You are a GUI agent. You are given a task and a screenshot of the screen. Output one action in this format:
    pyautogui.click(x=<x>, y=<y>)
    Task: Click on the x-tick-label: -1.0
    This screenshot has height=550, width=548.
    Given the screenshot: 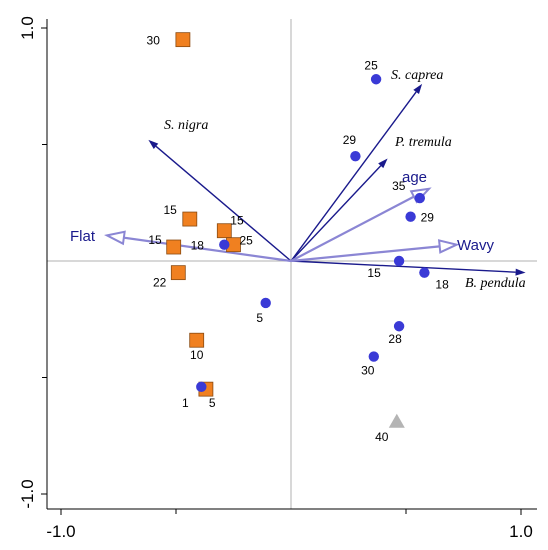 What is the action you would take?
    pyautogui.click(x=60, y=531)
    